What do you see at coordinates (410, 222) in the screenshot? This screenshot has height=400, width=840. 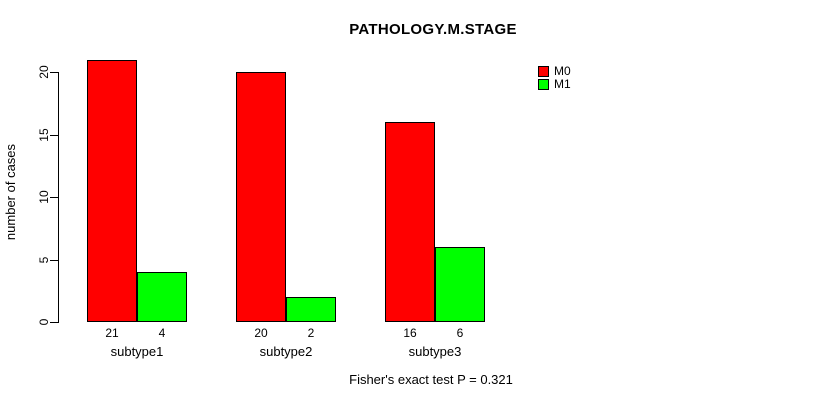 I see `bar-subtype3-M0` at bounding box center [410, 222].